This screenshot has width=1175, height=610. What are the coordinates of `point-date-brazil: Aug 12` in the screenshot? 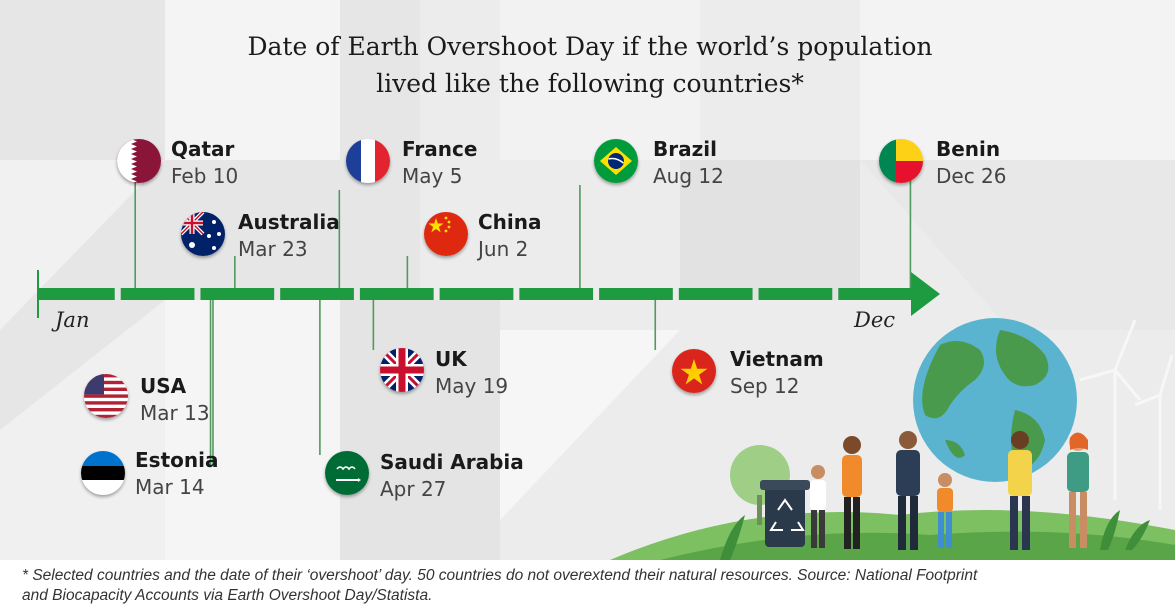 It's located at (688, 176).